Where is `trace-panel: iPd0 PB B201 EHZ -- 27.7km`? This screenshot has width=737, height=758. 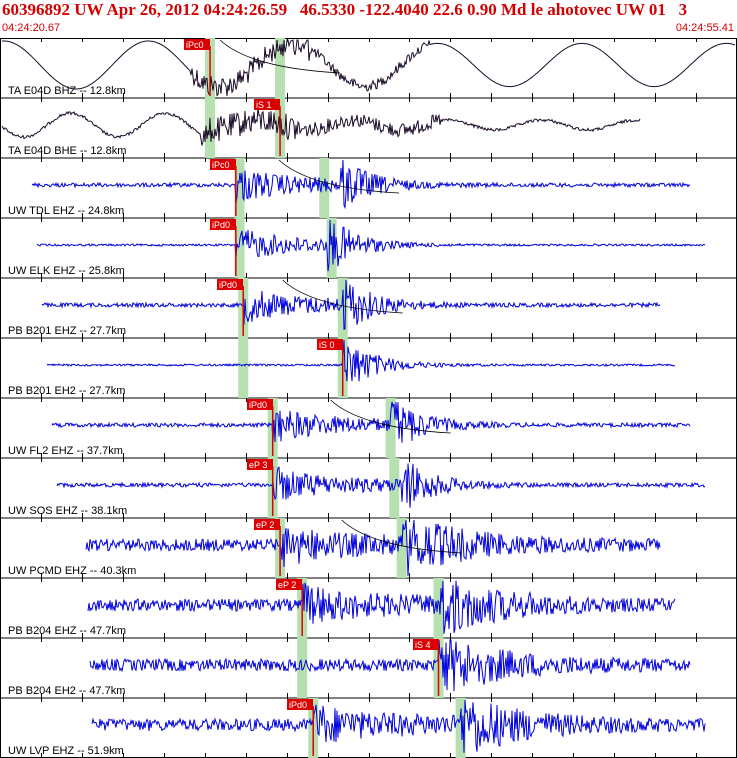 trace-panel: iPd0 PB B201 EHZ -- 27.7km is located at coordinates (368, 308).